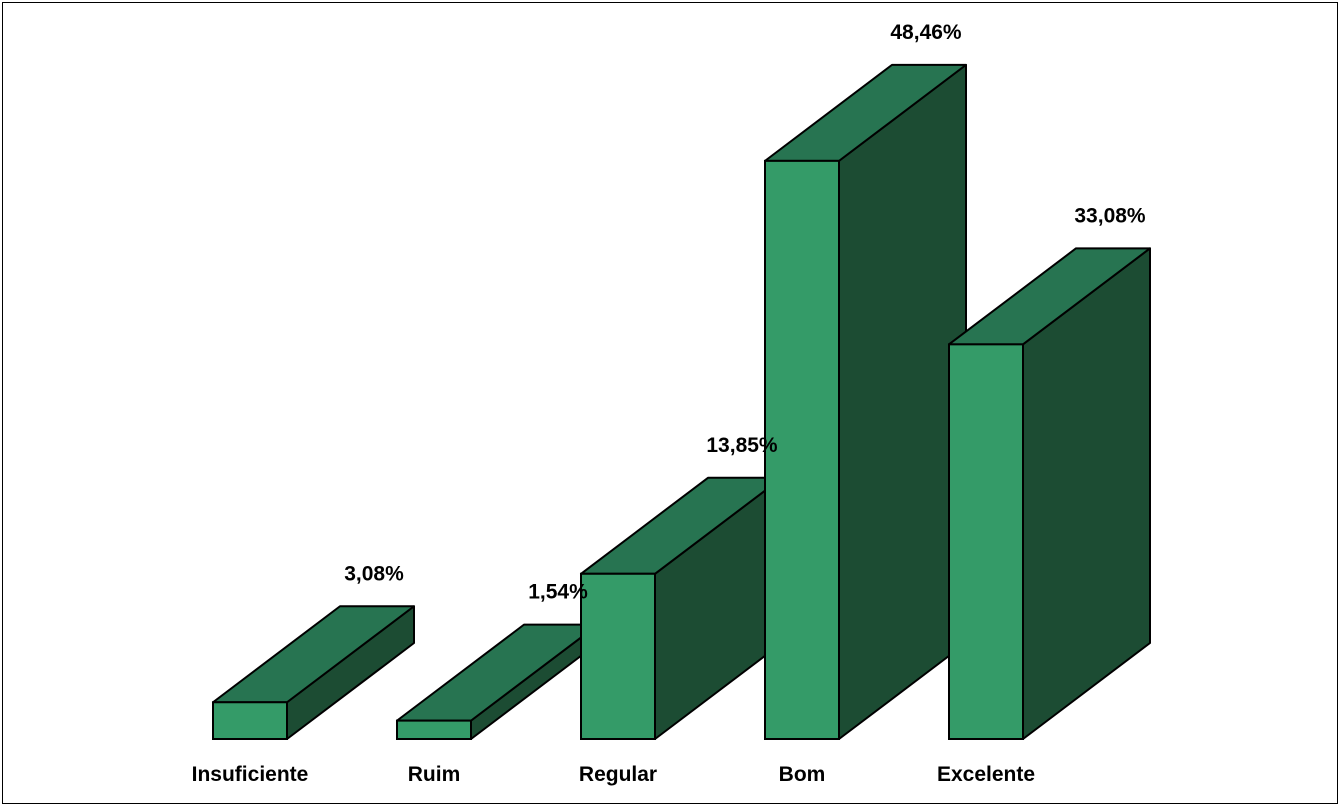 This screenshot has height=807, width=1341. I want to click on bar-bom, so click(865, 401).